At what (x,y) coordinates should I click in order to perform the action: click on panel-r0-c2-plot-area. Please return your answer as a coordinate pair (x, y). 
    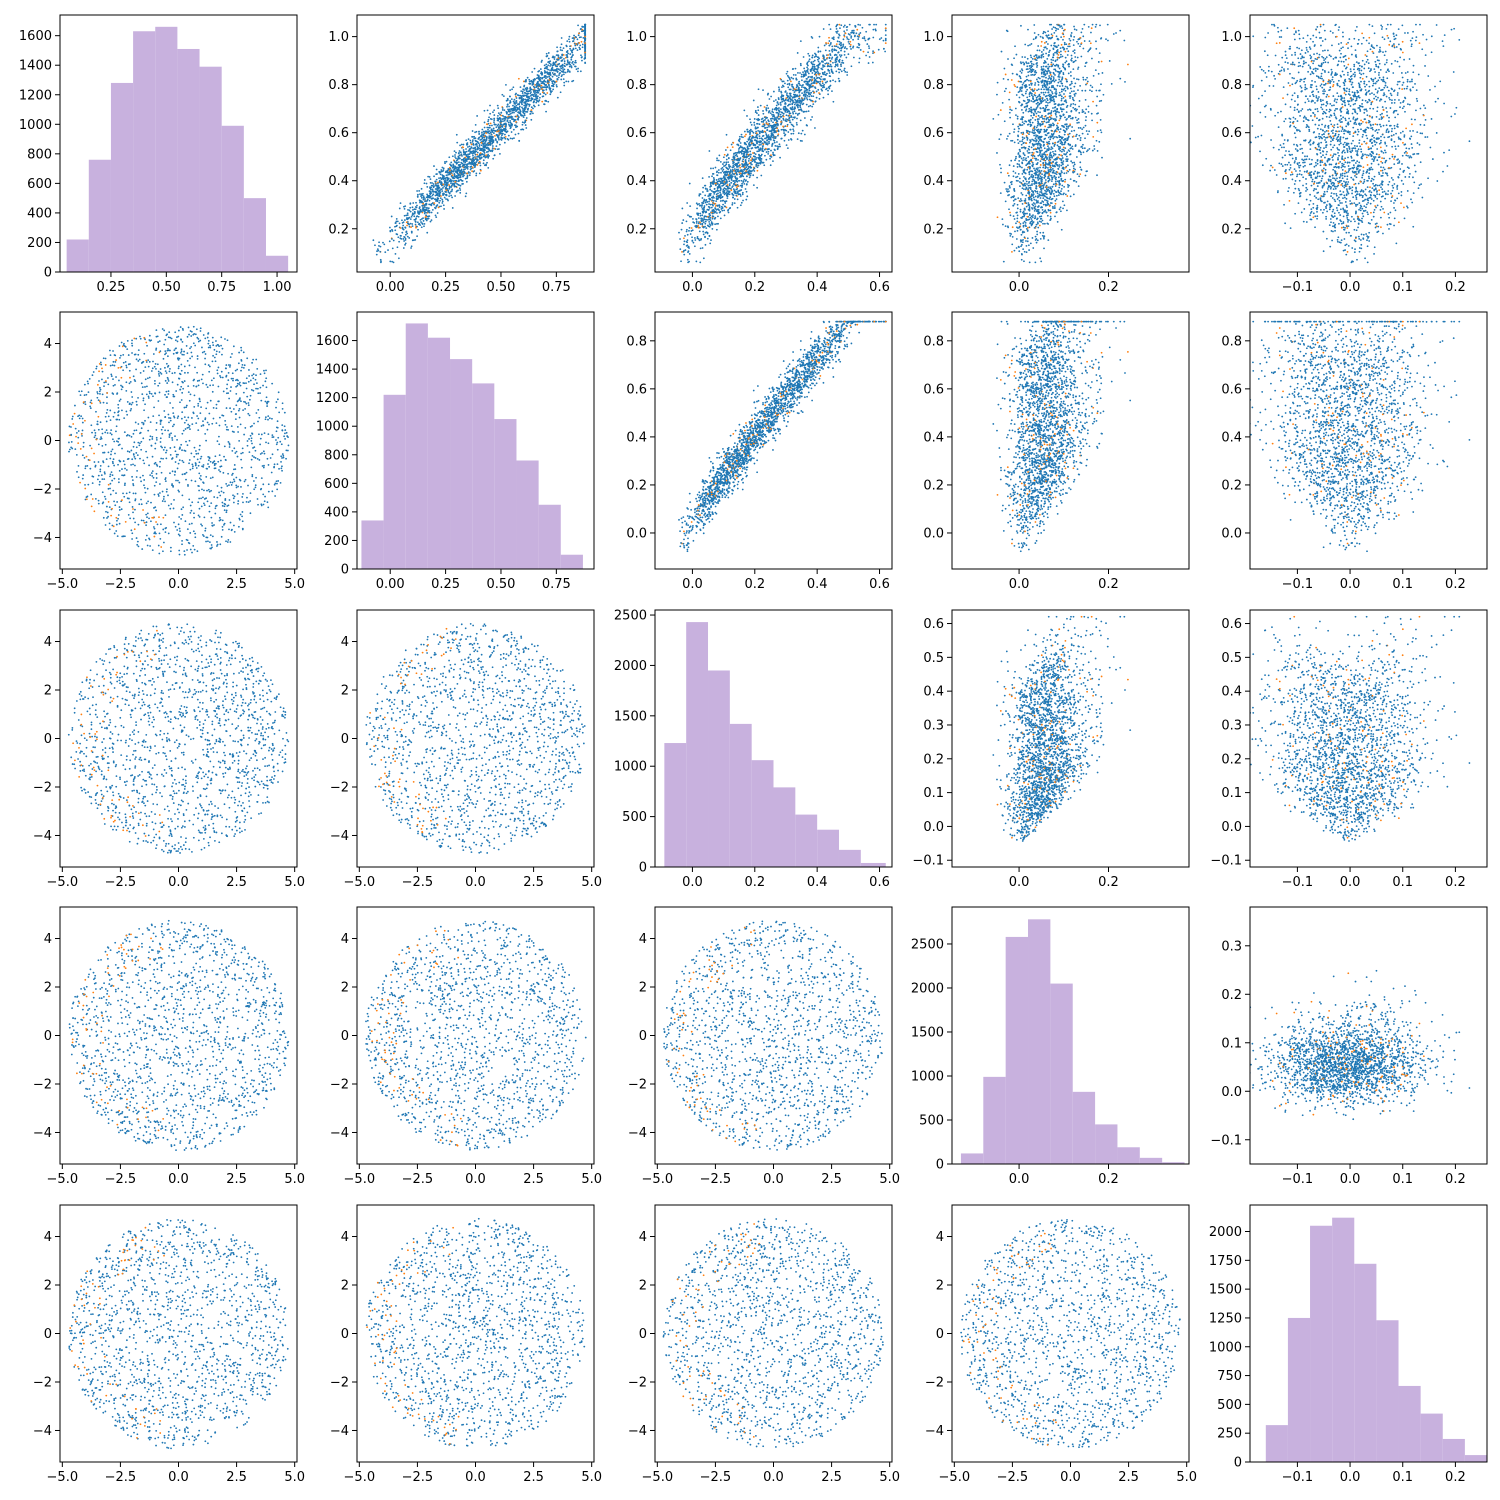
    Looking at the image, I should click on (782, 143).